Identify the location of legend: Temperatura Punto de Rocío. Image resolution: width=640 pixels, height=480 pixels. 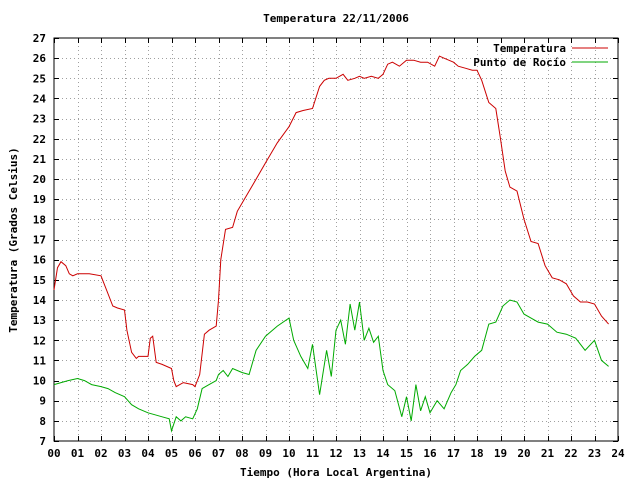
(540, 55).